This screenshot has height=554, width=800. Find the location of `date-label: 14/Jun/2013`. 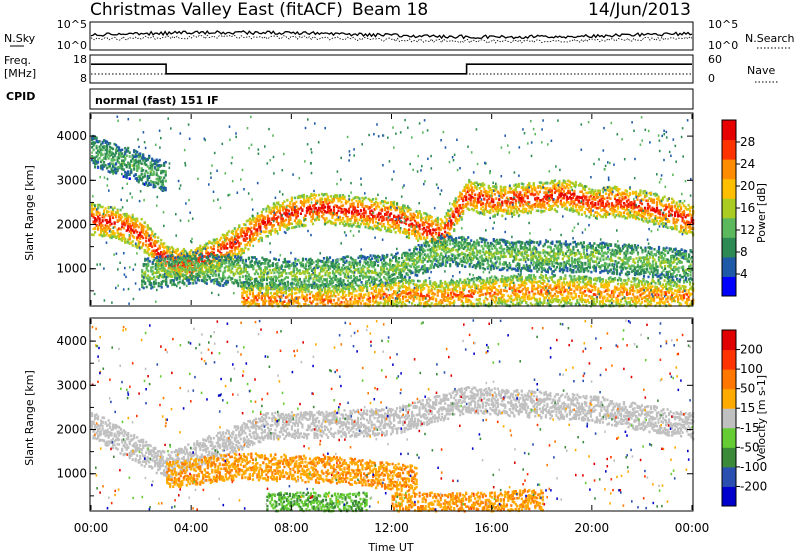

date-label: 14/Jun/2013 is located at coordinates (639, 10).